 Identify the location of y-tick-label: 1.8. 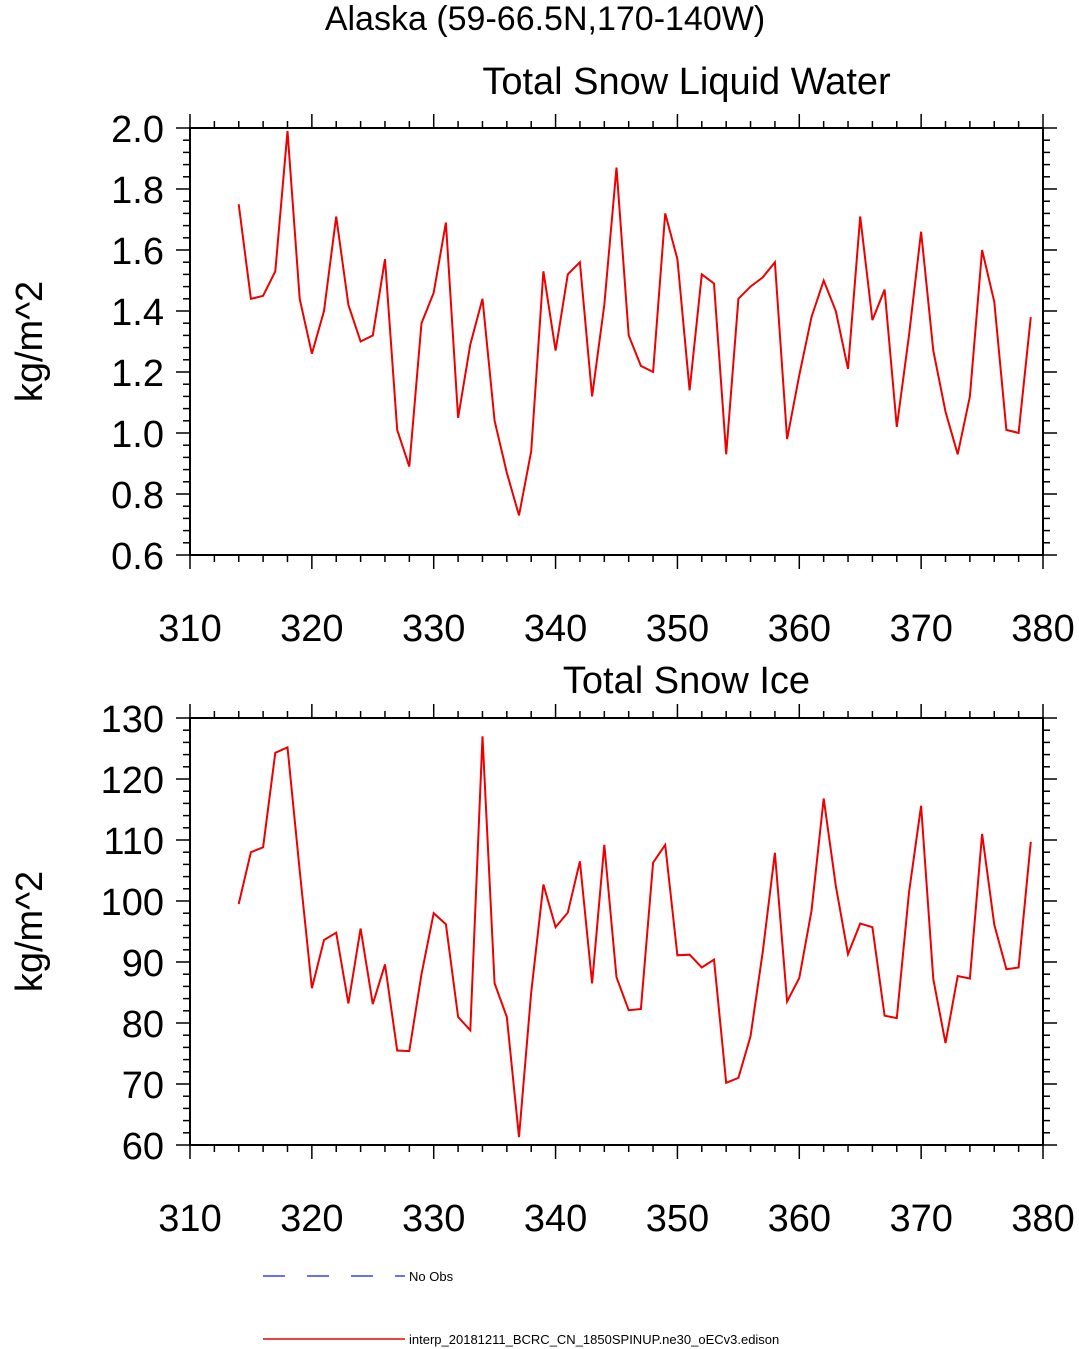
(137, 191).